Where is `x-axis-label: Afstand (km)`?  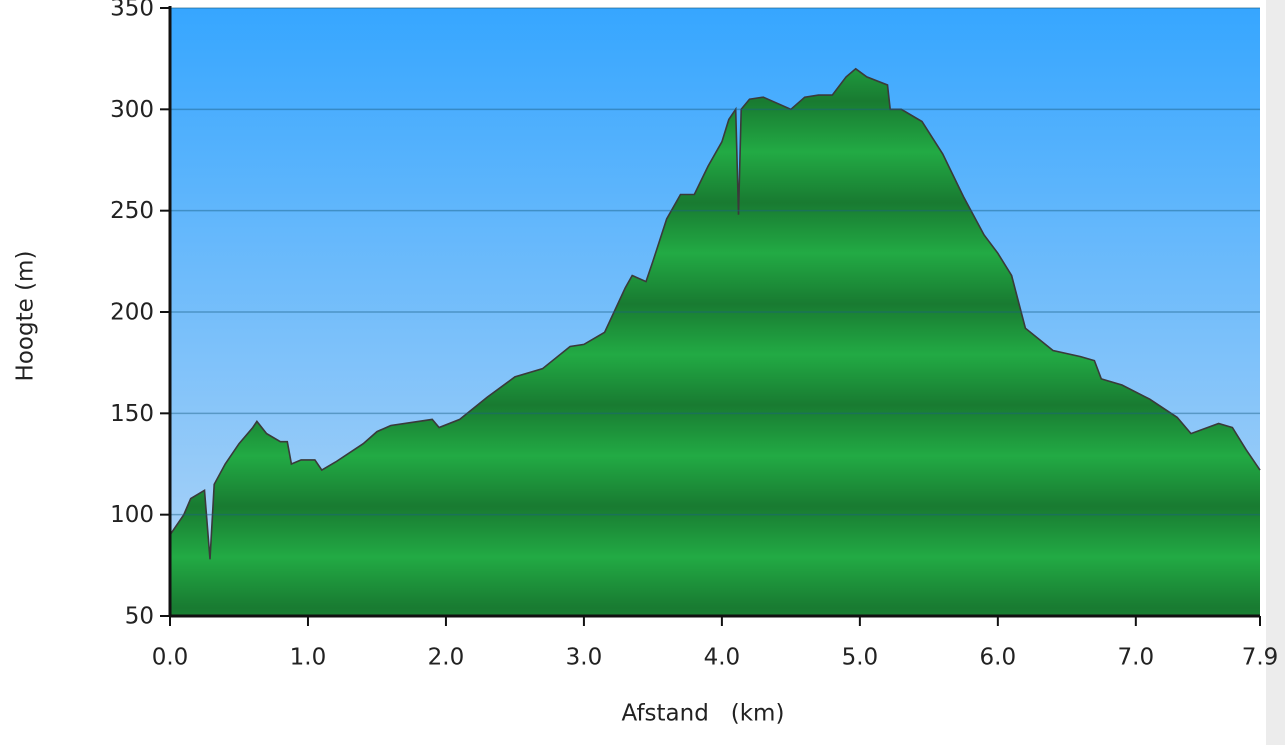
x-axis-label: Afstand (km) is located at coordinates (703, 714).